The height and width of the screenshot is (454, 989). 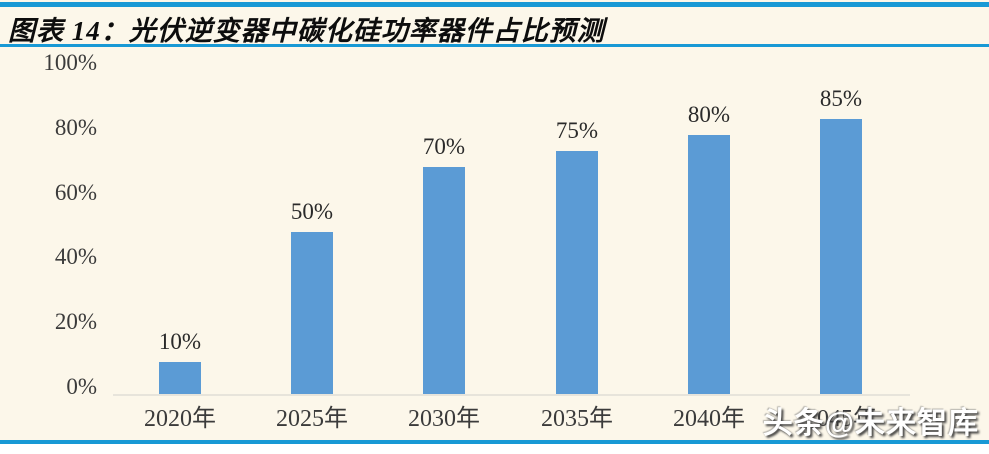 I want to click on y-axis-tick-label: 60%, so click(x=75, y=192).